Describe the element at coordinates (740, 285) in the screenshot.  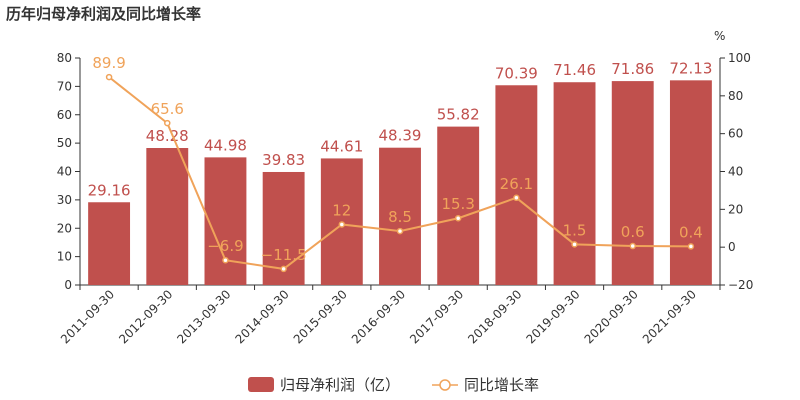
I see `right-axis-tick-label: −20` at that location.